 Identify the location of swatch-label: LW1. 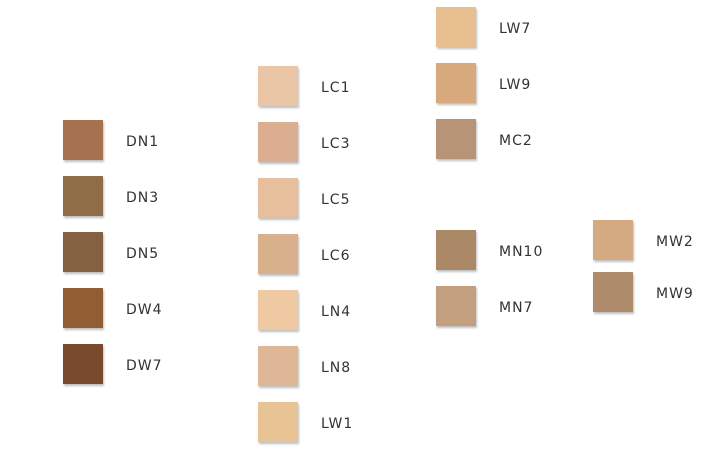
(337, 424).